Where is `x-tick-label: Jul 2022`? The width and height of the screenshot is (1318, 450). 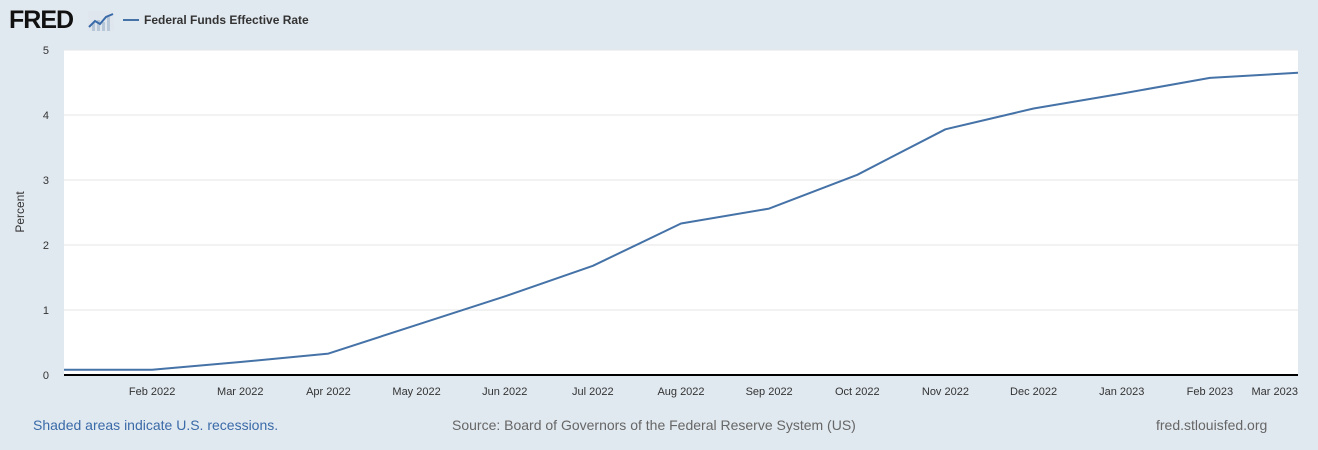 x-tick-label: Jul 2022 is located at coordinates (593, 392).